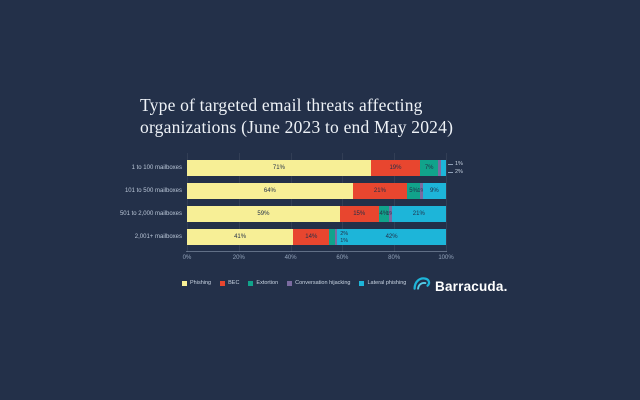 Image resolution: width=640 pixels, height=400 pixels. I want to click on x-tick-label: 40%, so click(290, 258).